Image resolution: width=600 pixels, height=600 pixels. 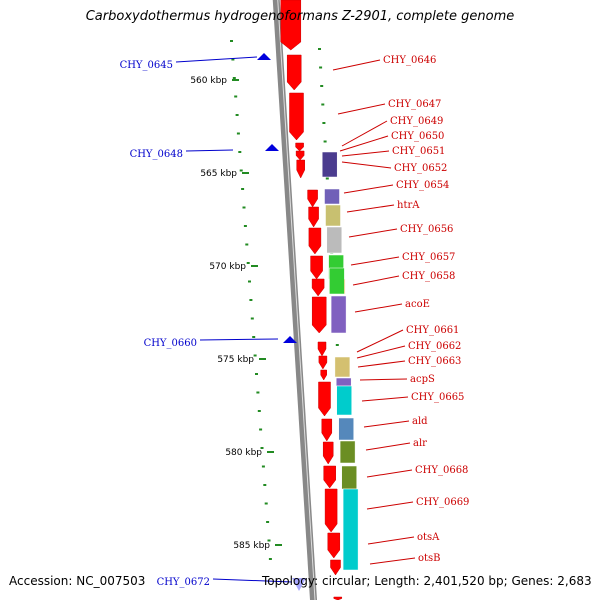 What do you see at coordinates (408, 205) in the screenshot?
I see `right-gene-label: htrA` at bounding box center [408, 205].